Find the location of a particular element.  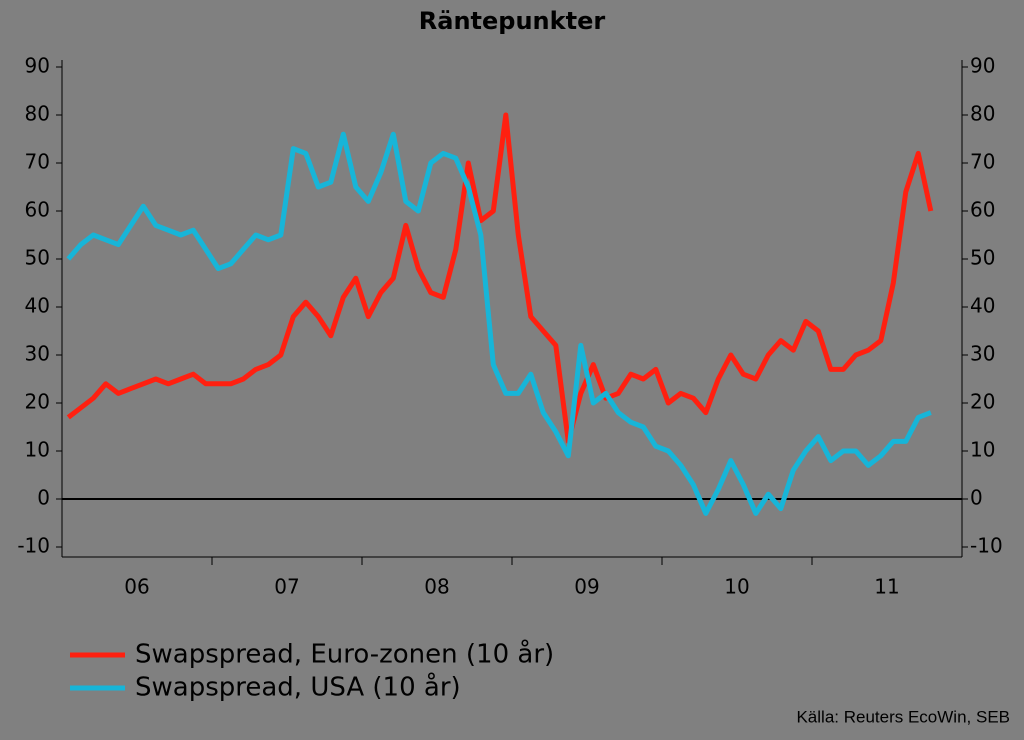

y2-tick-label: 20 is located at coordinates (982, 402).